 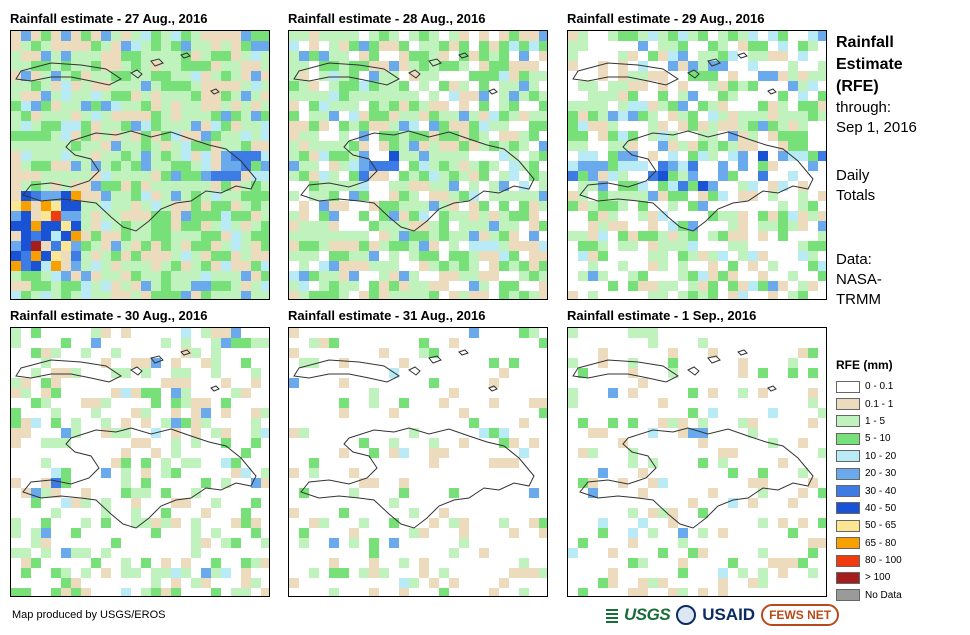 What do you see at coordinates (696, 181) in the screenshot?
I see `hispaniola-coastline` at bounding box center [696, 181].